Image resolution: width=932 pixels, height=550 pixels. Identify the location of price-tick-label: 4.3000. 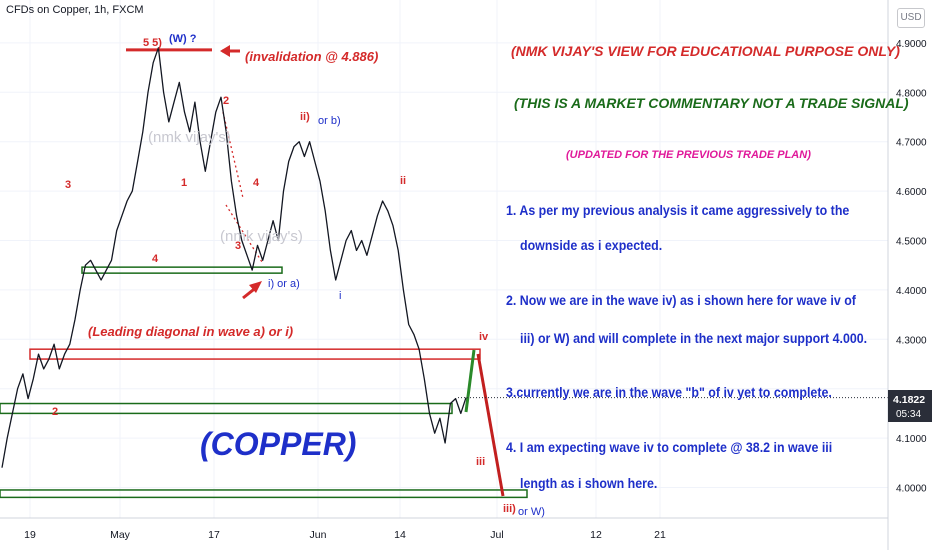
(911, 340).